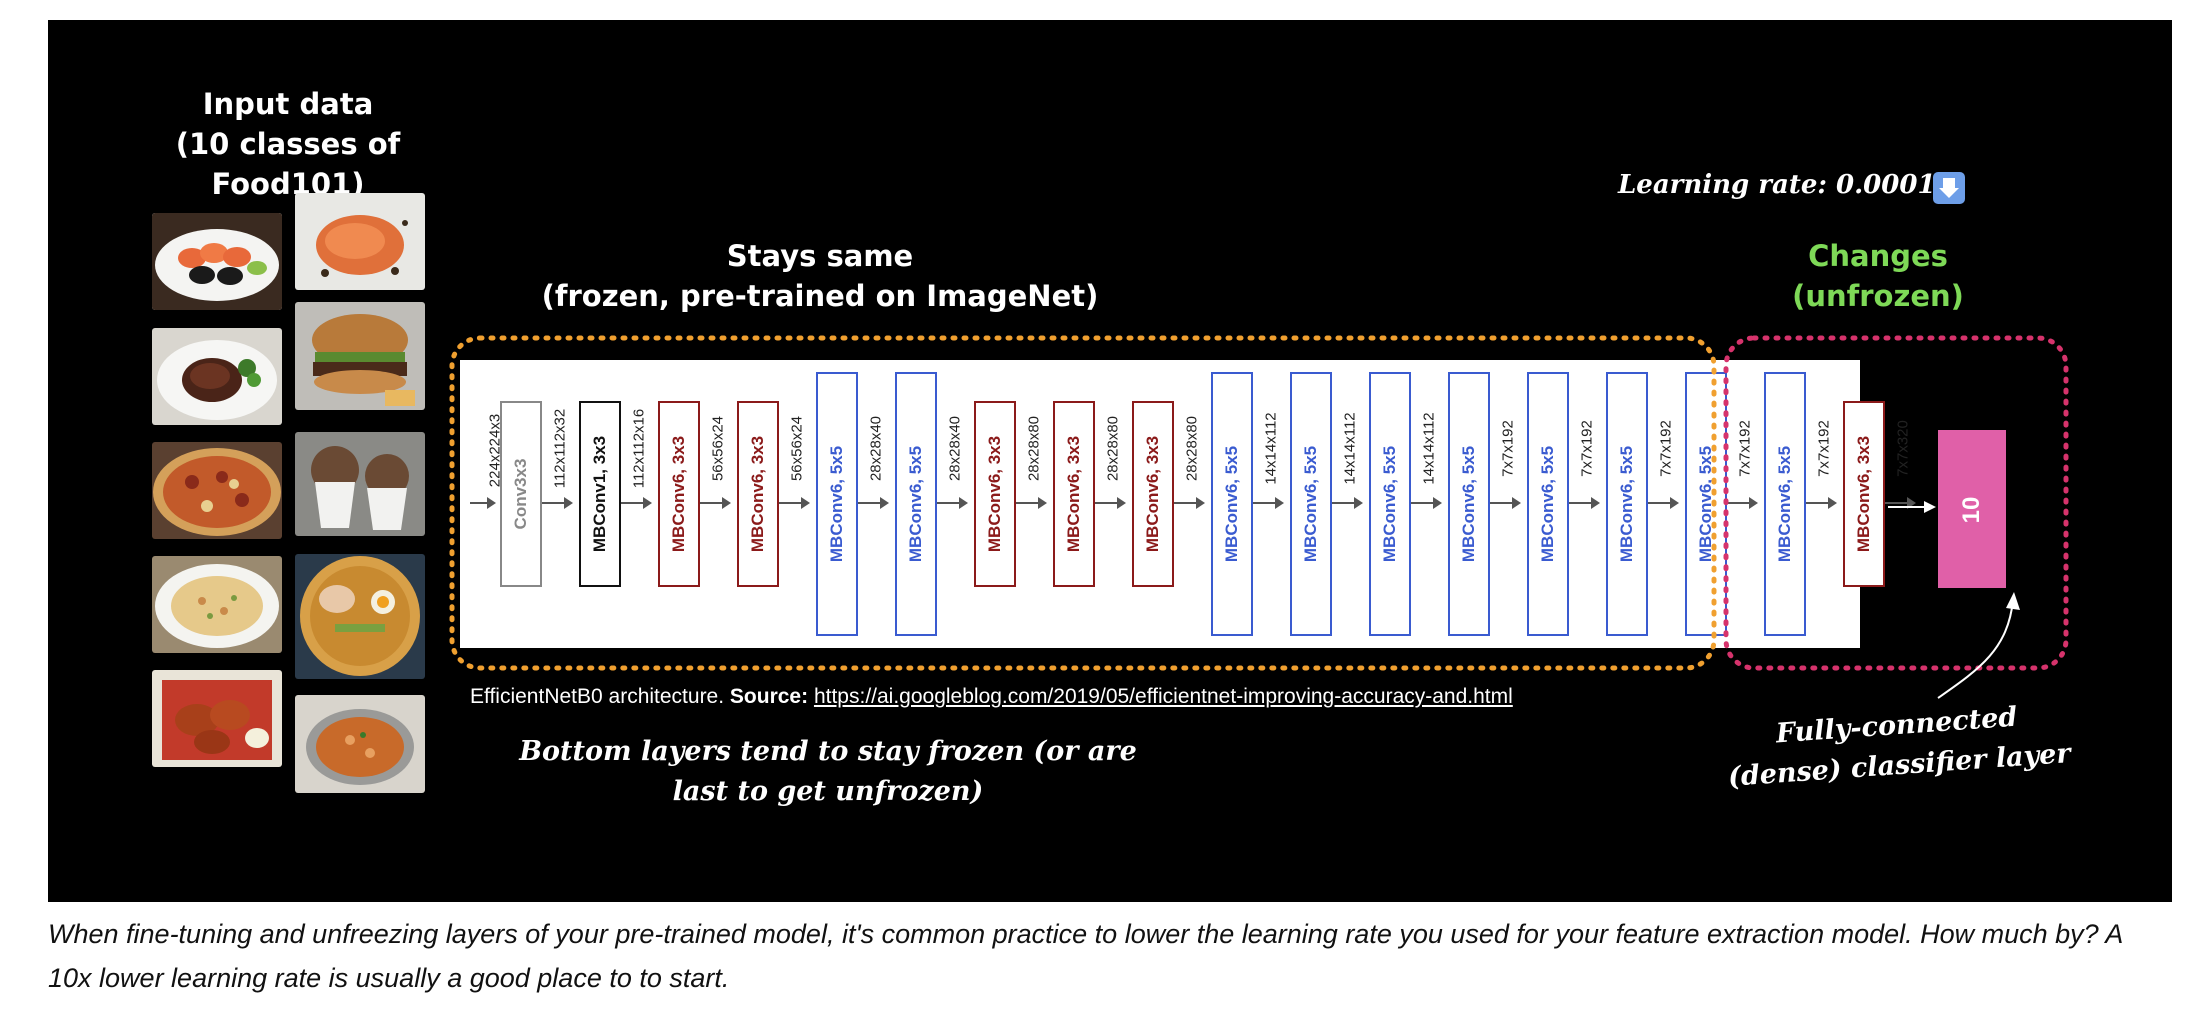 Image resolution: width=2188 pixels, height=1012 pixels. What do you see at coordinates (1390, 504) in the screenshot?
I see `layer-box-12: MBConv6, 5x5` at bounding box center [1390, 504].